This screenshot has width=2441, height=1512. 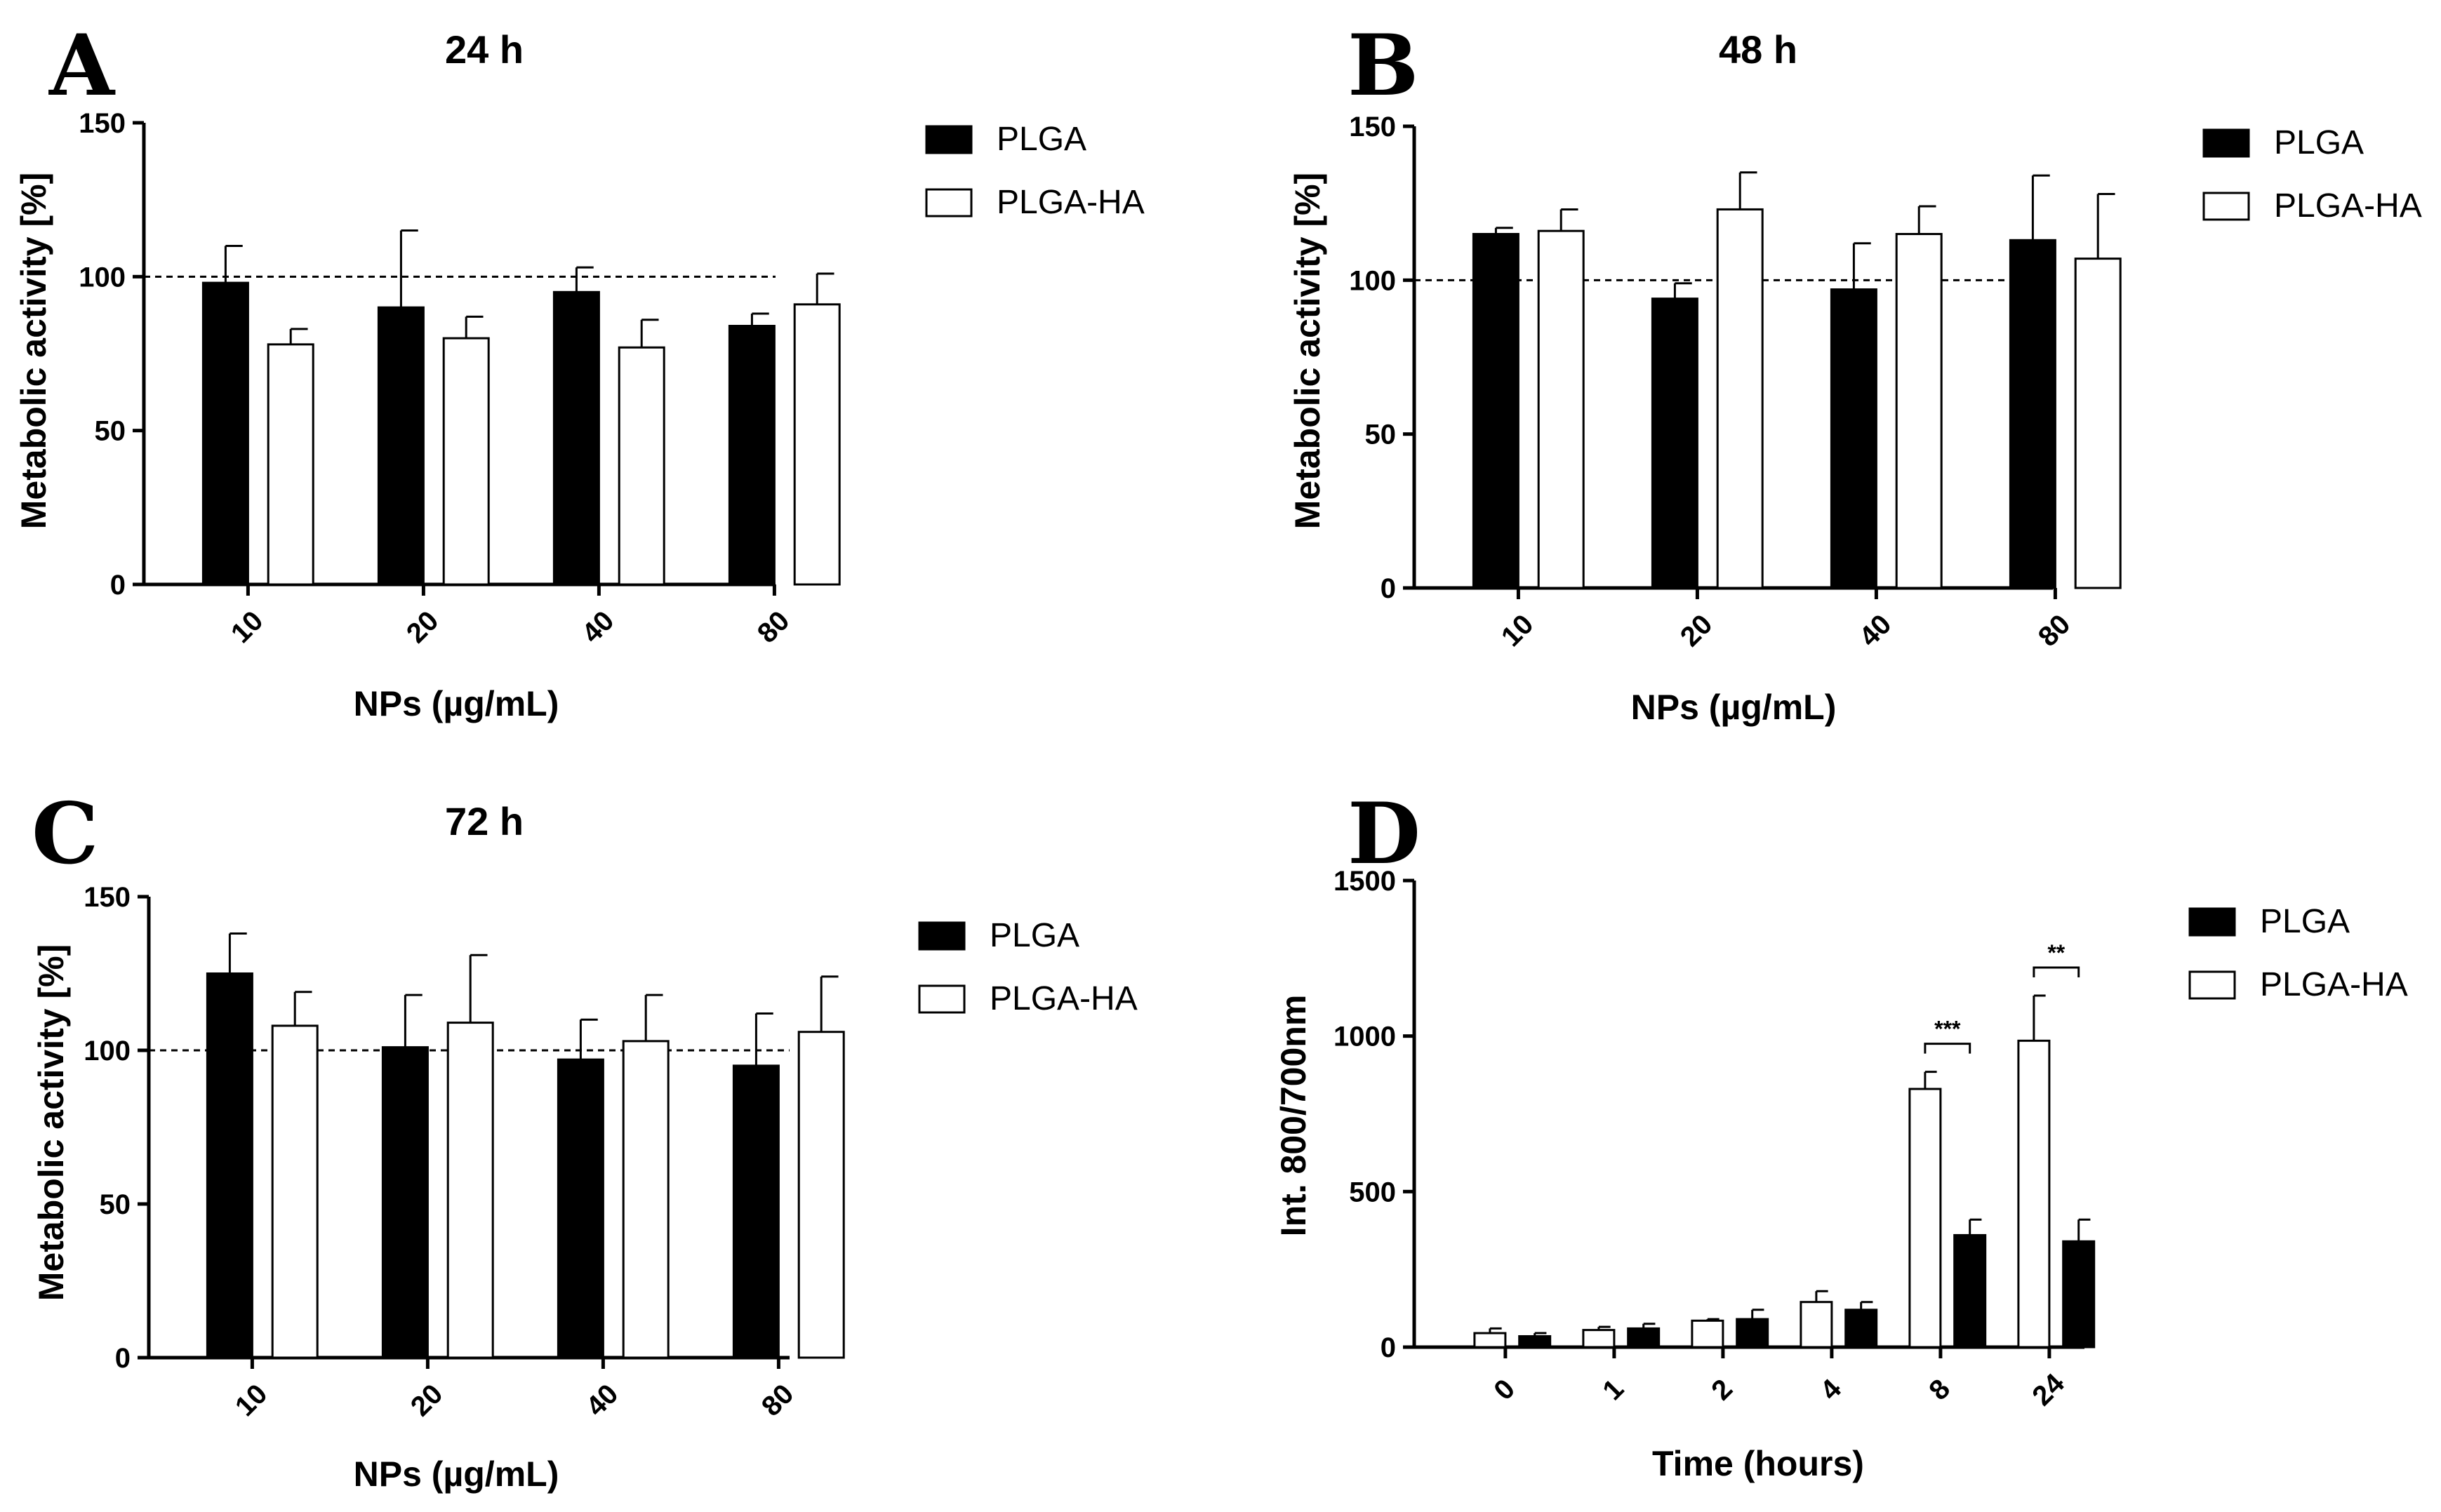 I want to click on x-tick-label: 0, so click(x=1504, y=1389).